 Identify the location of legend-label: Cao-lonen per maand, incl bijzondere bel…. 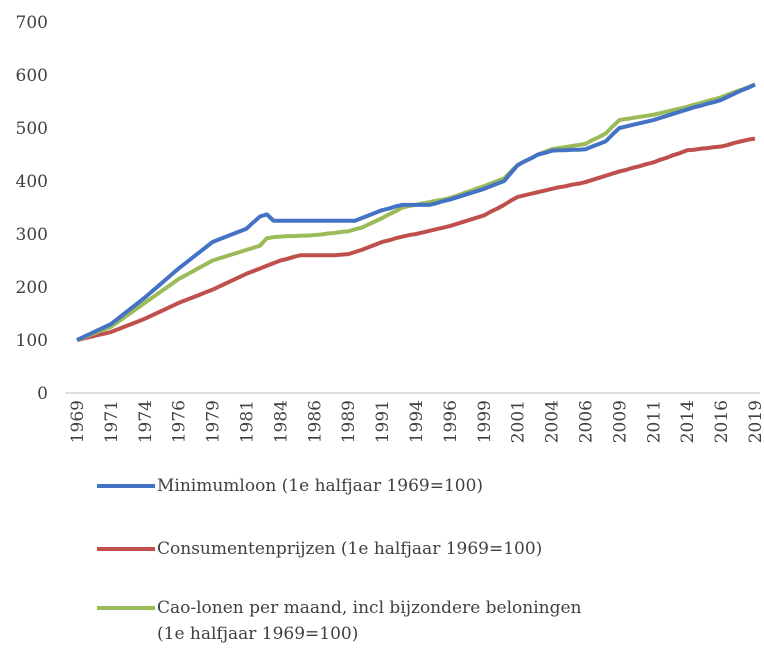
(369, 621).